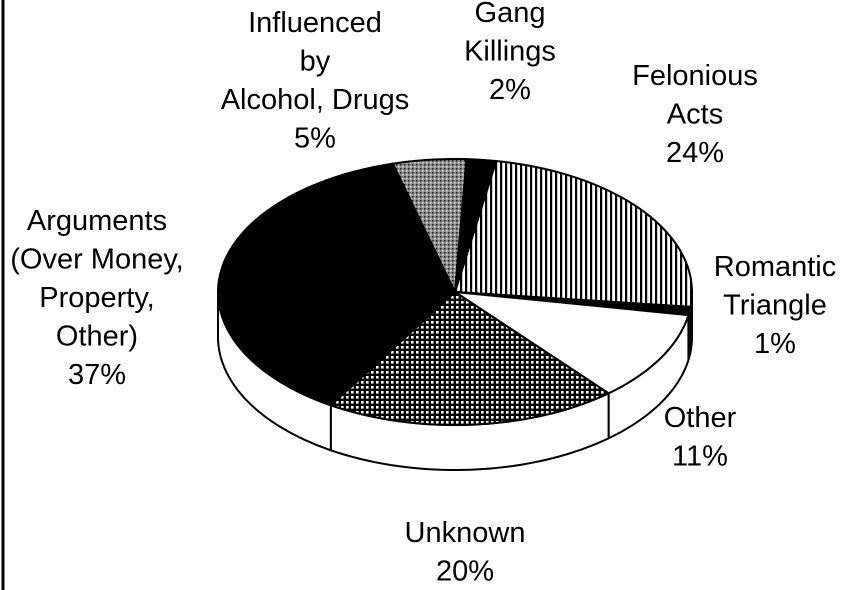  What do you see at coordinates (510, 90) in the screenshot?
I see `value-label: 2%` at bounding box center [510, 90].